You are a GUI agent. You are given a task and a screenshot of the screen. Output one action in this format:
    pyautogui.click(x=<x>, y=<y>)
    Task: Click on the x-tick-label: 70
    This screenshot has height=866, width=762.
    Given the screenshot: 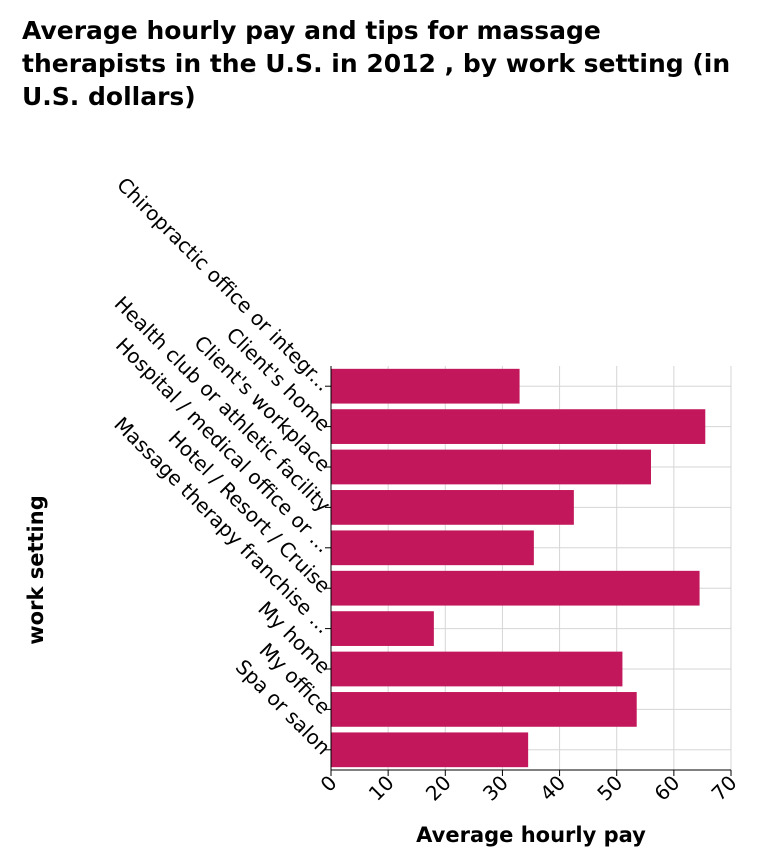 What is the action you would take?
    pyautogui.click(x=724, y=788)
    